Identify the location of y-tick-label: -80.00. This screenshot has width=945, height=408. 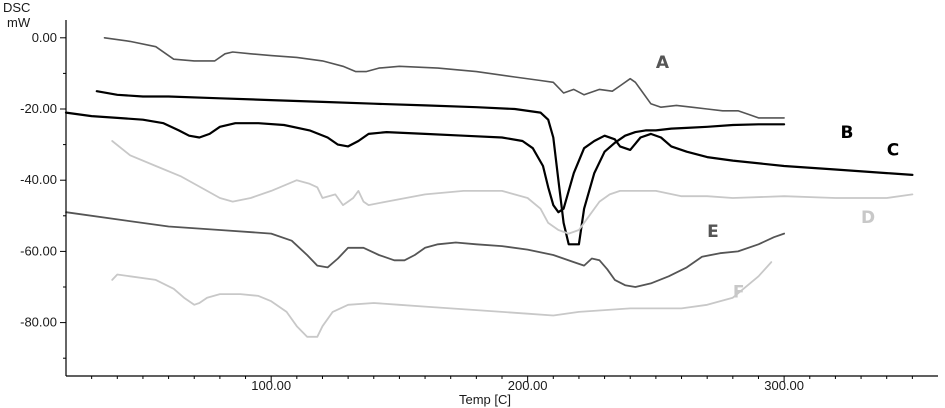
(38, 322).